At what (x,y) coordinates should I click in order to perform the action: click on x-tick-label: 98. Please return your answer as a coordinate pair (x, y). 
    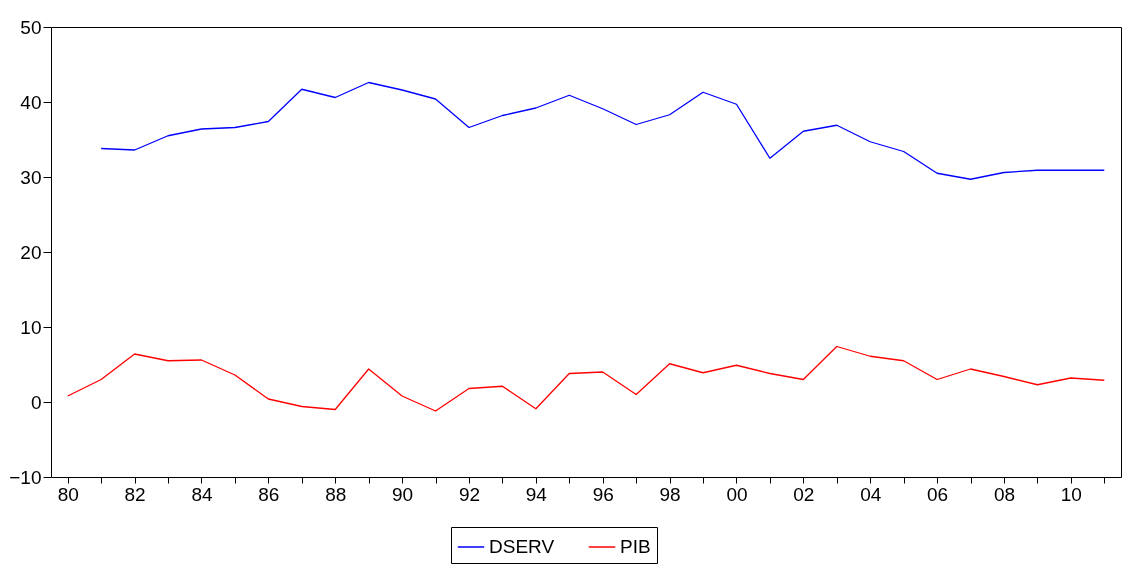
    Looking at the image, I should click on (670, 494).